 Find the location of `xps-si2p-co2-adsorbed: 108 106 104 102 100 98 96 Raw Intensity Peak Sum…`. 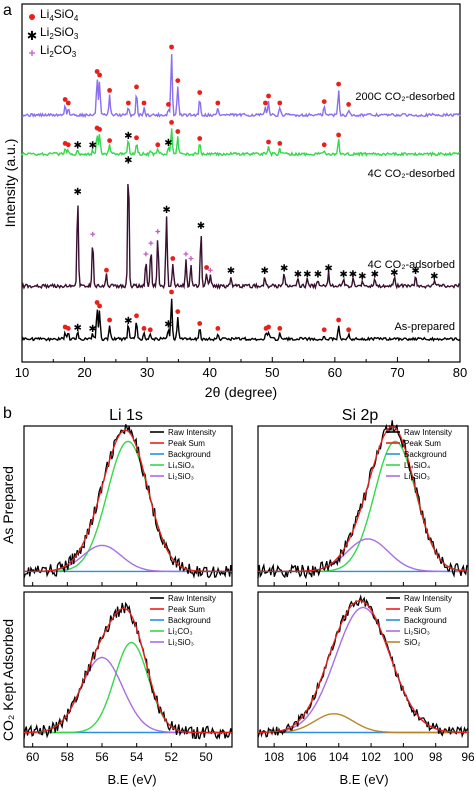

xps-si2p-co2-adsorbed: 108 106 104 102 100 98 96 Raw Intensity Peak Sum… is located at coordinates (365, 677).